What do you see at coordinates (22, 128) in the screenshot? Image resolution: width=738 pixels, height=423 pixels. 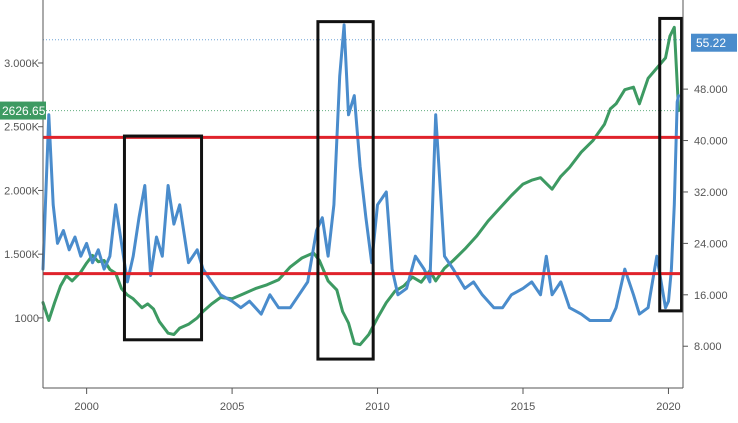 I see `y-left-tick-label: 2.500K` at bounding box center [22, 128].